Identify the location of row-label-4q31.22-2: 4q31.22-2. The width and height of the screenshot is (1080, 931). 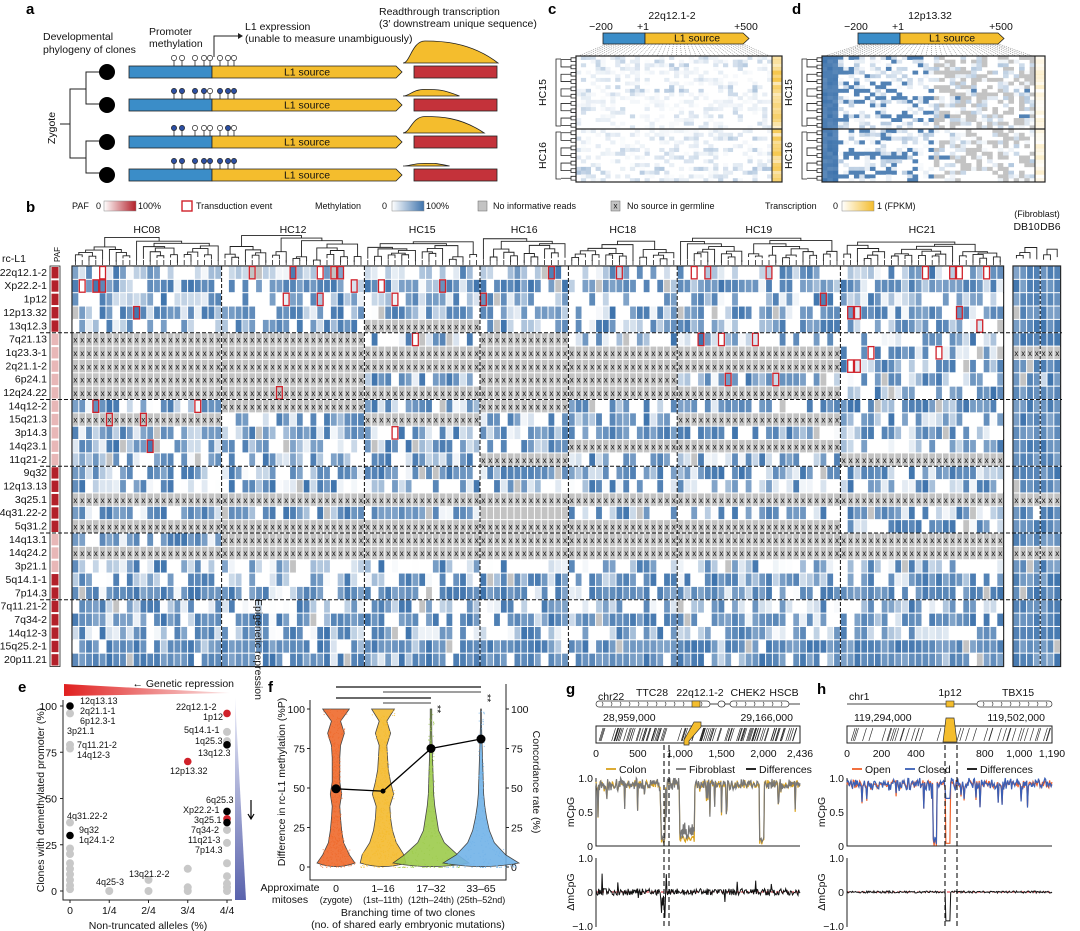
(23, 513).